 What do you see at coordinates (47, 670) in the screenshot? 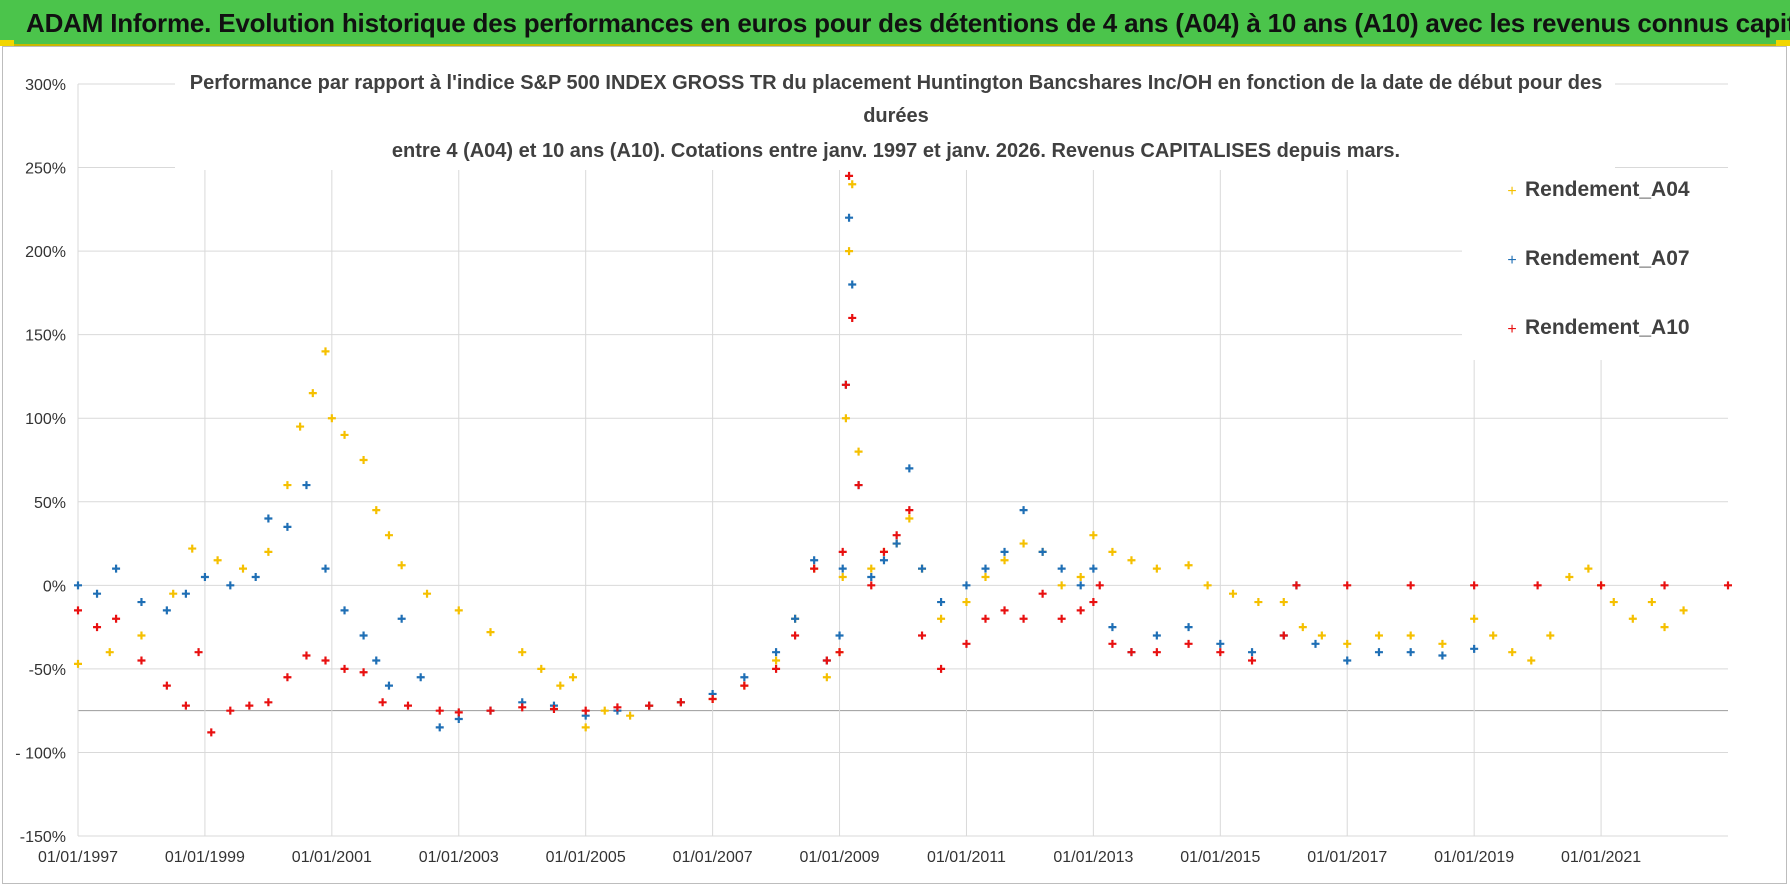
I see `y-tick-label: -50%` at bounding box center [47, 670].